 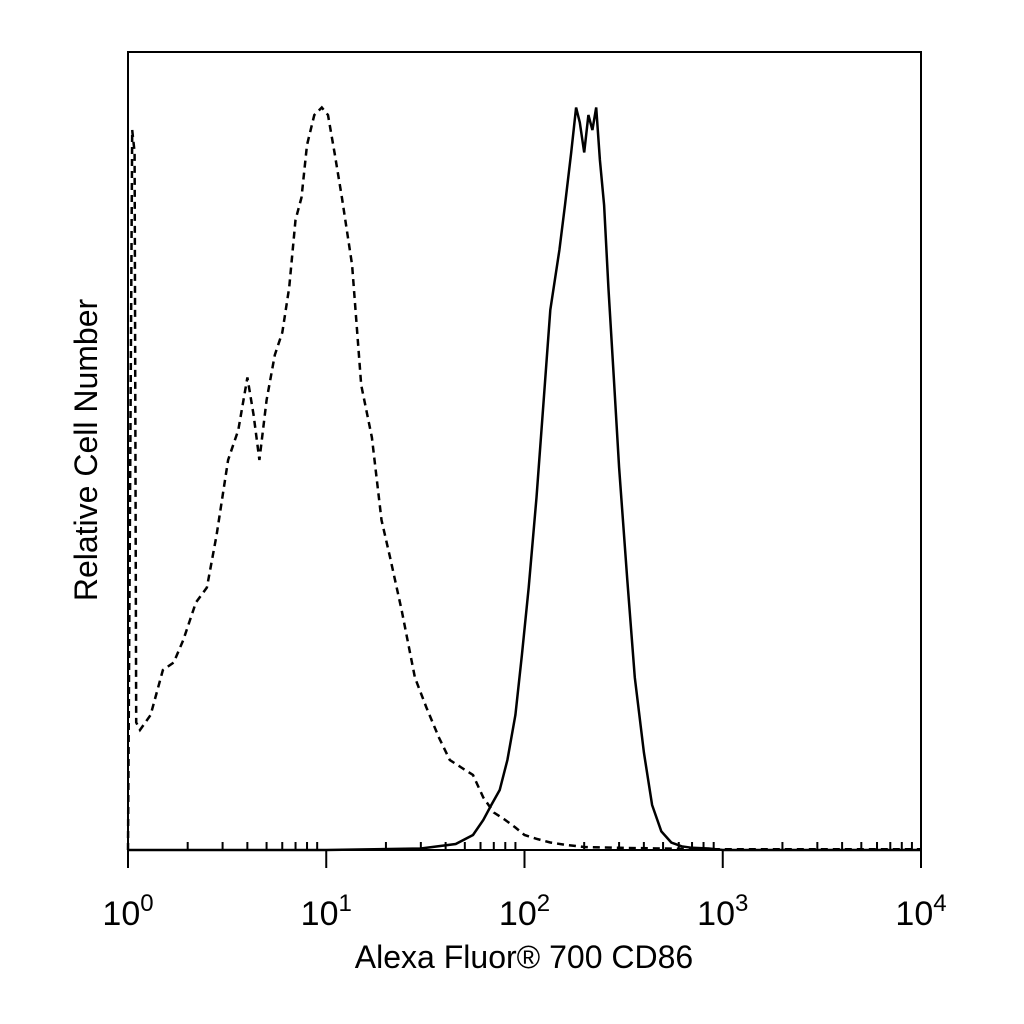 What do you see at coordinates (326, 911) in the screenshot?
I see `x-tick-label: 10¹` at bounding box center [326, 911].